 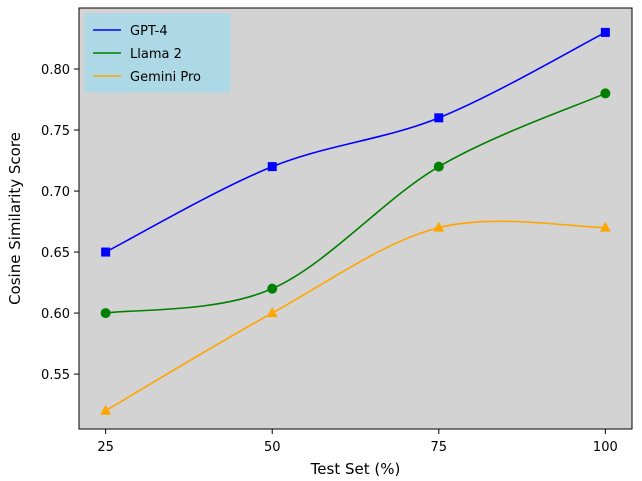 What do you see at coordinates (15, 218) in the screenshot?
I see `y-axis-label: Cosine Similarity Score` at bounding box center [15, 218].